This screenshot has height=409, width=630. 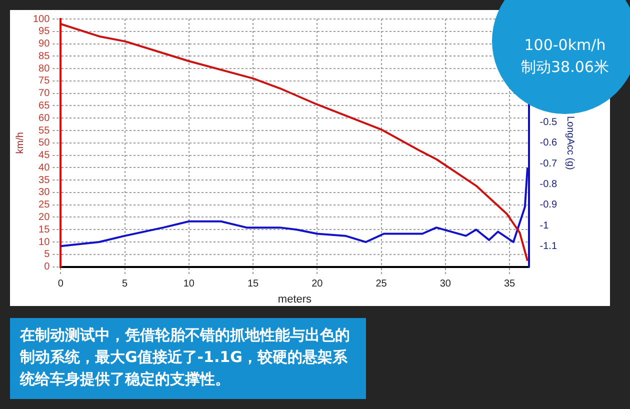 What do you see at coordinates (549, 184) in the screenshot?
I see `y2-tick-label: -0.8` at bounding box center [549, 184].